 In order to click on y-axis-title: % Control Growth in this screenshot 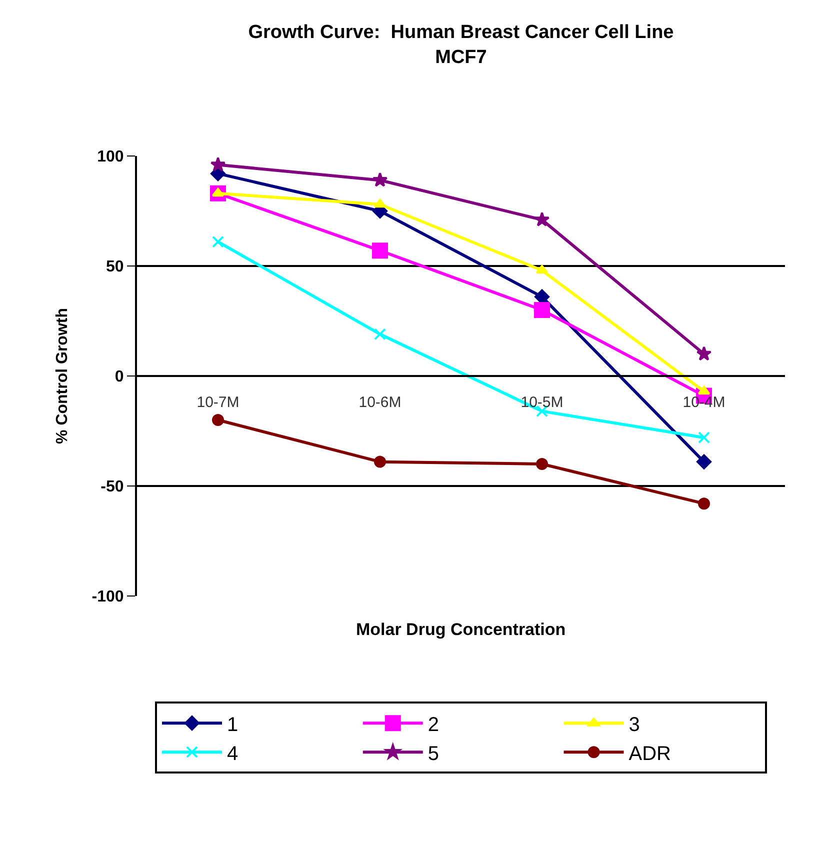, I will do `click(63, 376)`.